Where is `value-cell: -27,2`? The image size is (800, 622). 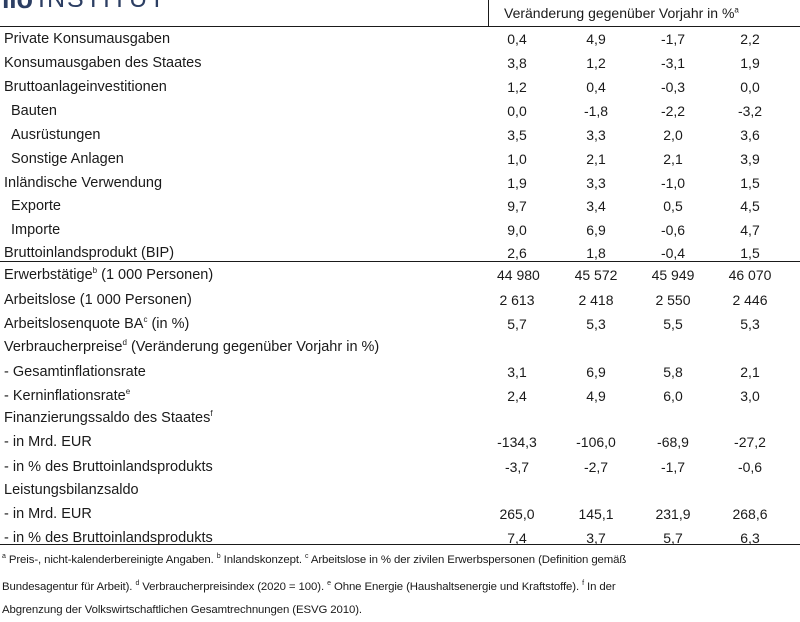 value-cell: -27,2 is located at coordinates (750, 442).